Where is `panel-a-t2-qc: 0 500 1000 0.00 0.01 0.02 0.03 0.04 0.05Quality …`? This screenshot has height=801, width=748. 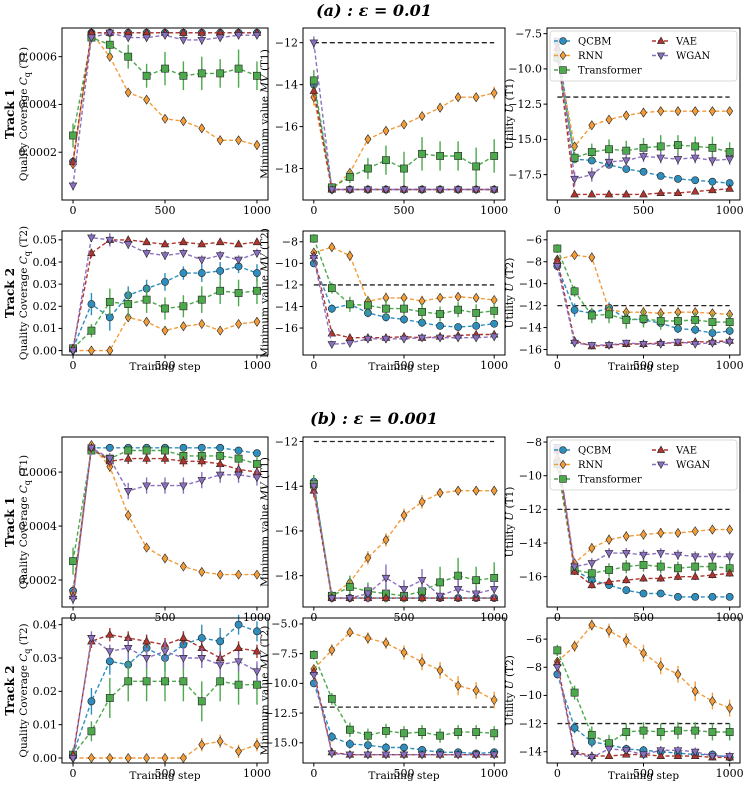 panel-a-t2-qc: 0 500 1000 0.00 0.01 0.02 0.03 0.04 0.05Quality … is located at coordinates (137, 299).